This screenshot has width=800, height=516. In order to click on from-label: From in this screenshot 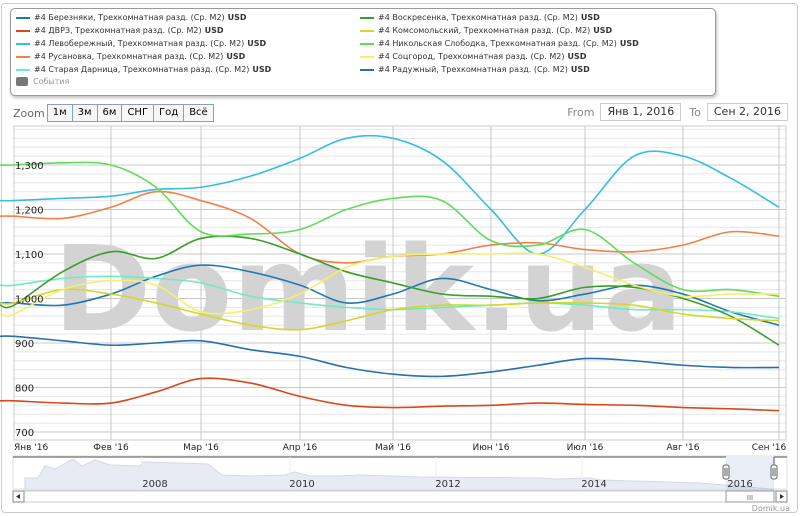, I will do `click(581, 112)`.